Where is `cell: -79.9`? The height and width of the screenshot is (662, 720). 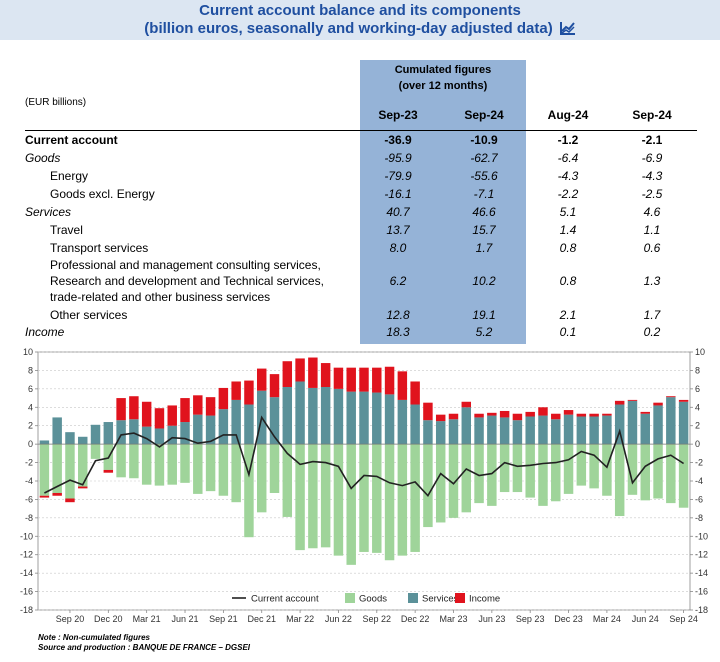
cell: -79.9 is located at coordinates (398, 176).